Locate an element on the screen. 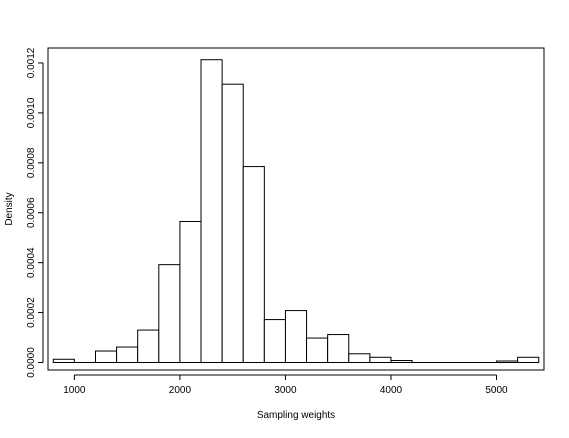 This screenshot has height=438, width=569. y-tick-label: 0.0004 is located at coordinates (31, 262).